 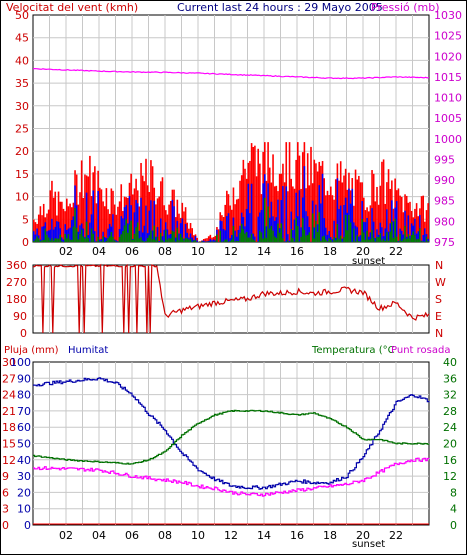 What do you see at coordinates (353, 350) in the screenshot?
I see `temperature-title: Temperatura (°C` at bounding box center [353, 350].